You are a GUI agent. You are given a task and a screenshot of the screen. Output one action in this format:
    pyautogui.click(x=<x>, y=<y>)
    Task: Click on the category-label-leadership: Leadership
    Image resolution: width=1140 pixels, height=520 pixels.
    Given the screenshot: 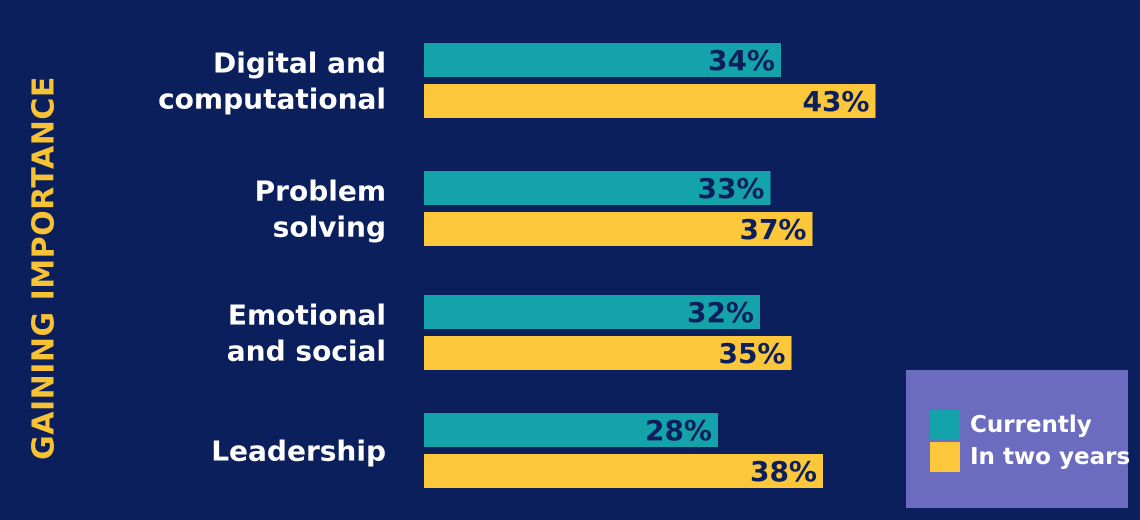 What is the action you would take?
    pyautogui.click(x=298, y=451)
    